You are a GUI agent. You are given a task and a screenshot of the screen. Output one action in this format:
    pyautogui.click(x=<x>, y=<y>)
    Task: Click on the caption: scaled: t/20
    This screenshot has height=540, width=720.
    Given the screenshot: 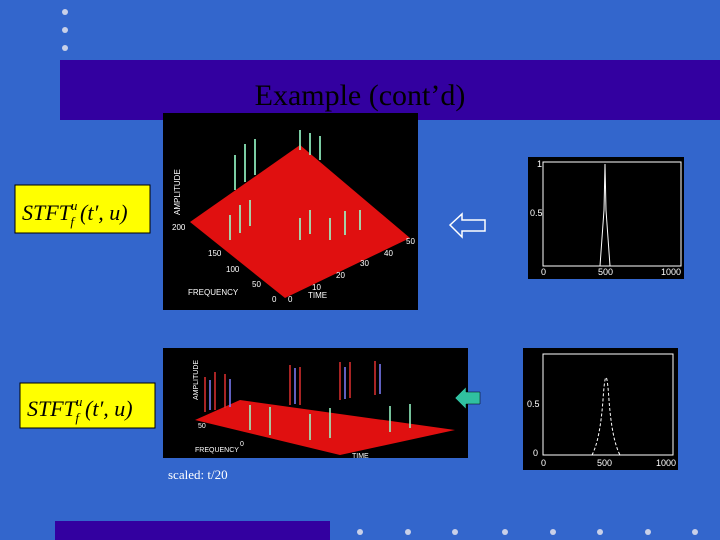 What is the action you would take?
    pyautogui.click(x=198, y=474)
    